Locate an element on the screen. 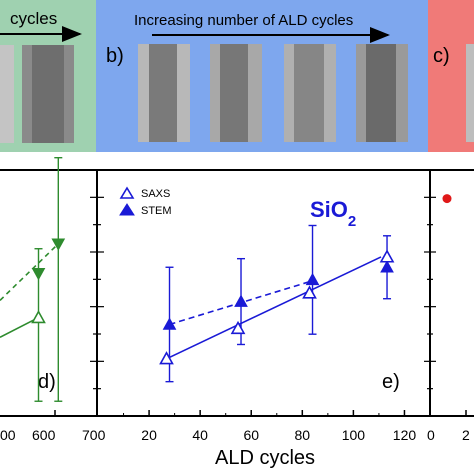 The image size is (474, 474). fit-line-saxs is located at coordinates (274, 308).